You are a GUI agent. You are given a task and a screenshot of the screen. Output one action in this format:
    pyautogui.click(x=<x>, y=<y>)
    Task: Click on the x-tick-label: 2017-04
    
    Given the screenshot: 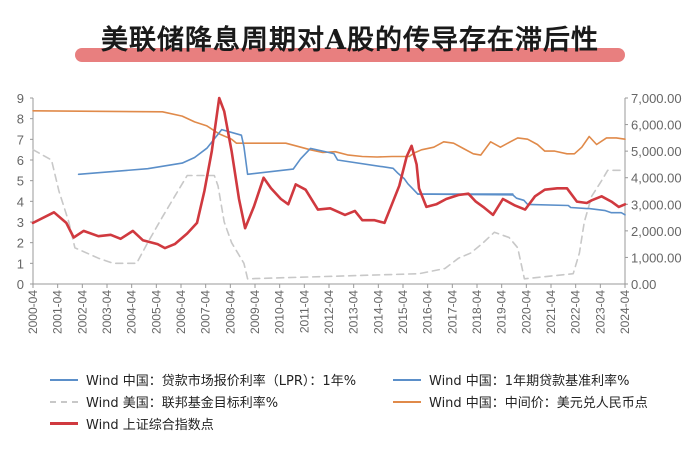 What is the action you would take?
    pyautogui.click(x=452, y=312)
    